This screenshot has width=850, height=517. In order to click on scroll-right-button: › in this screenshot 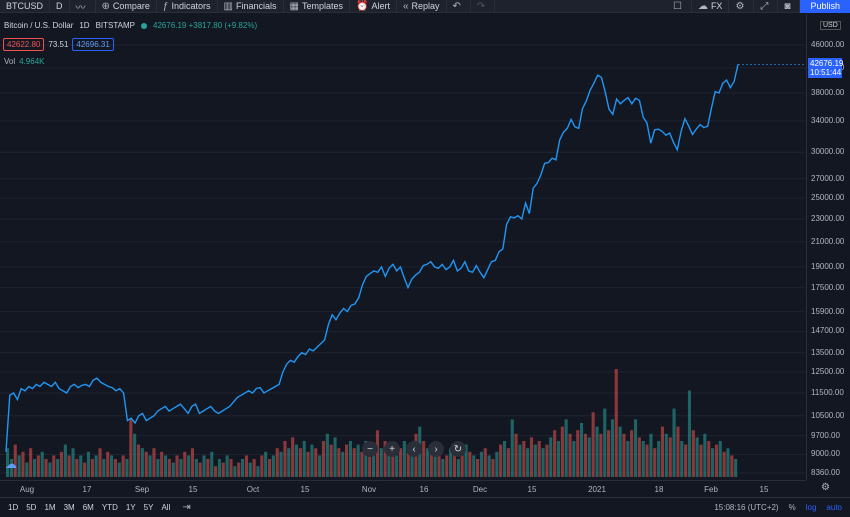, I will do `click(436, 449)`.